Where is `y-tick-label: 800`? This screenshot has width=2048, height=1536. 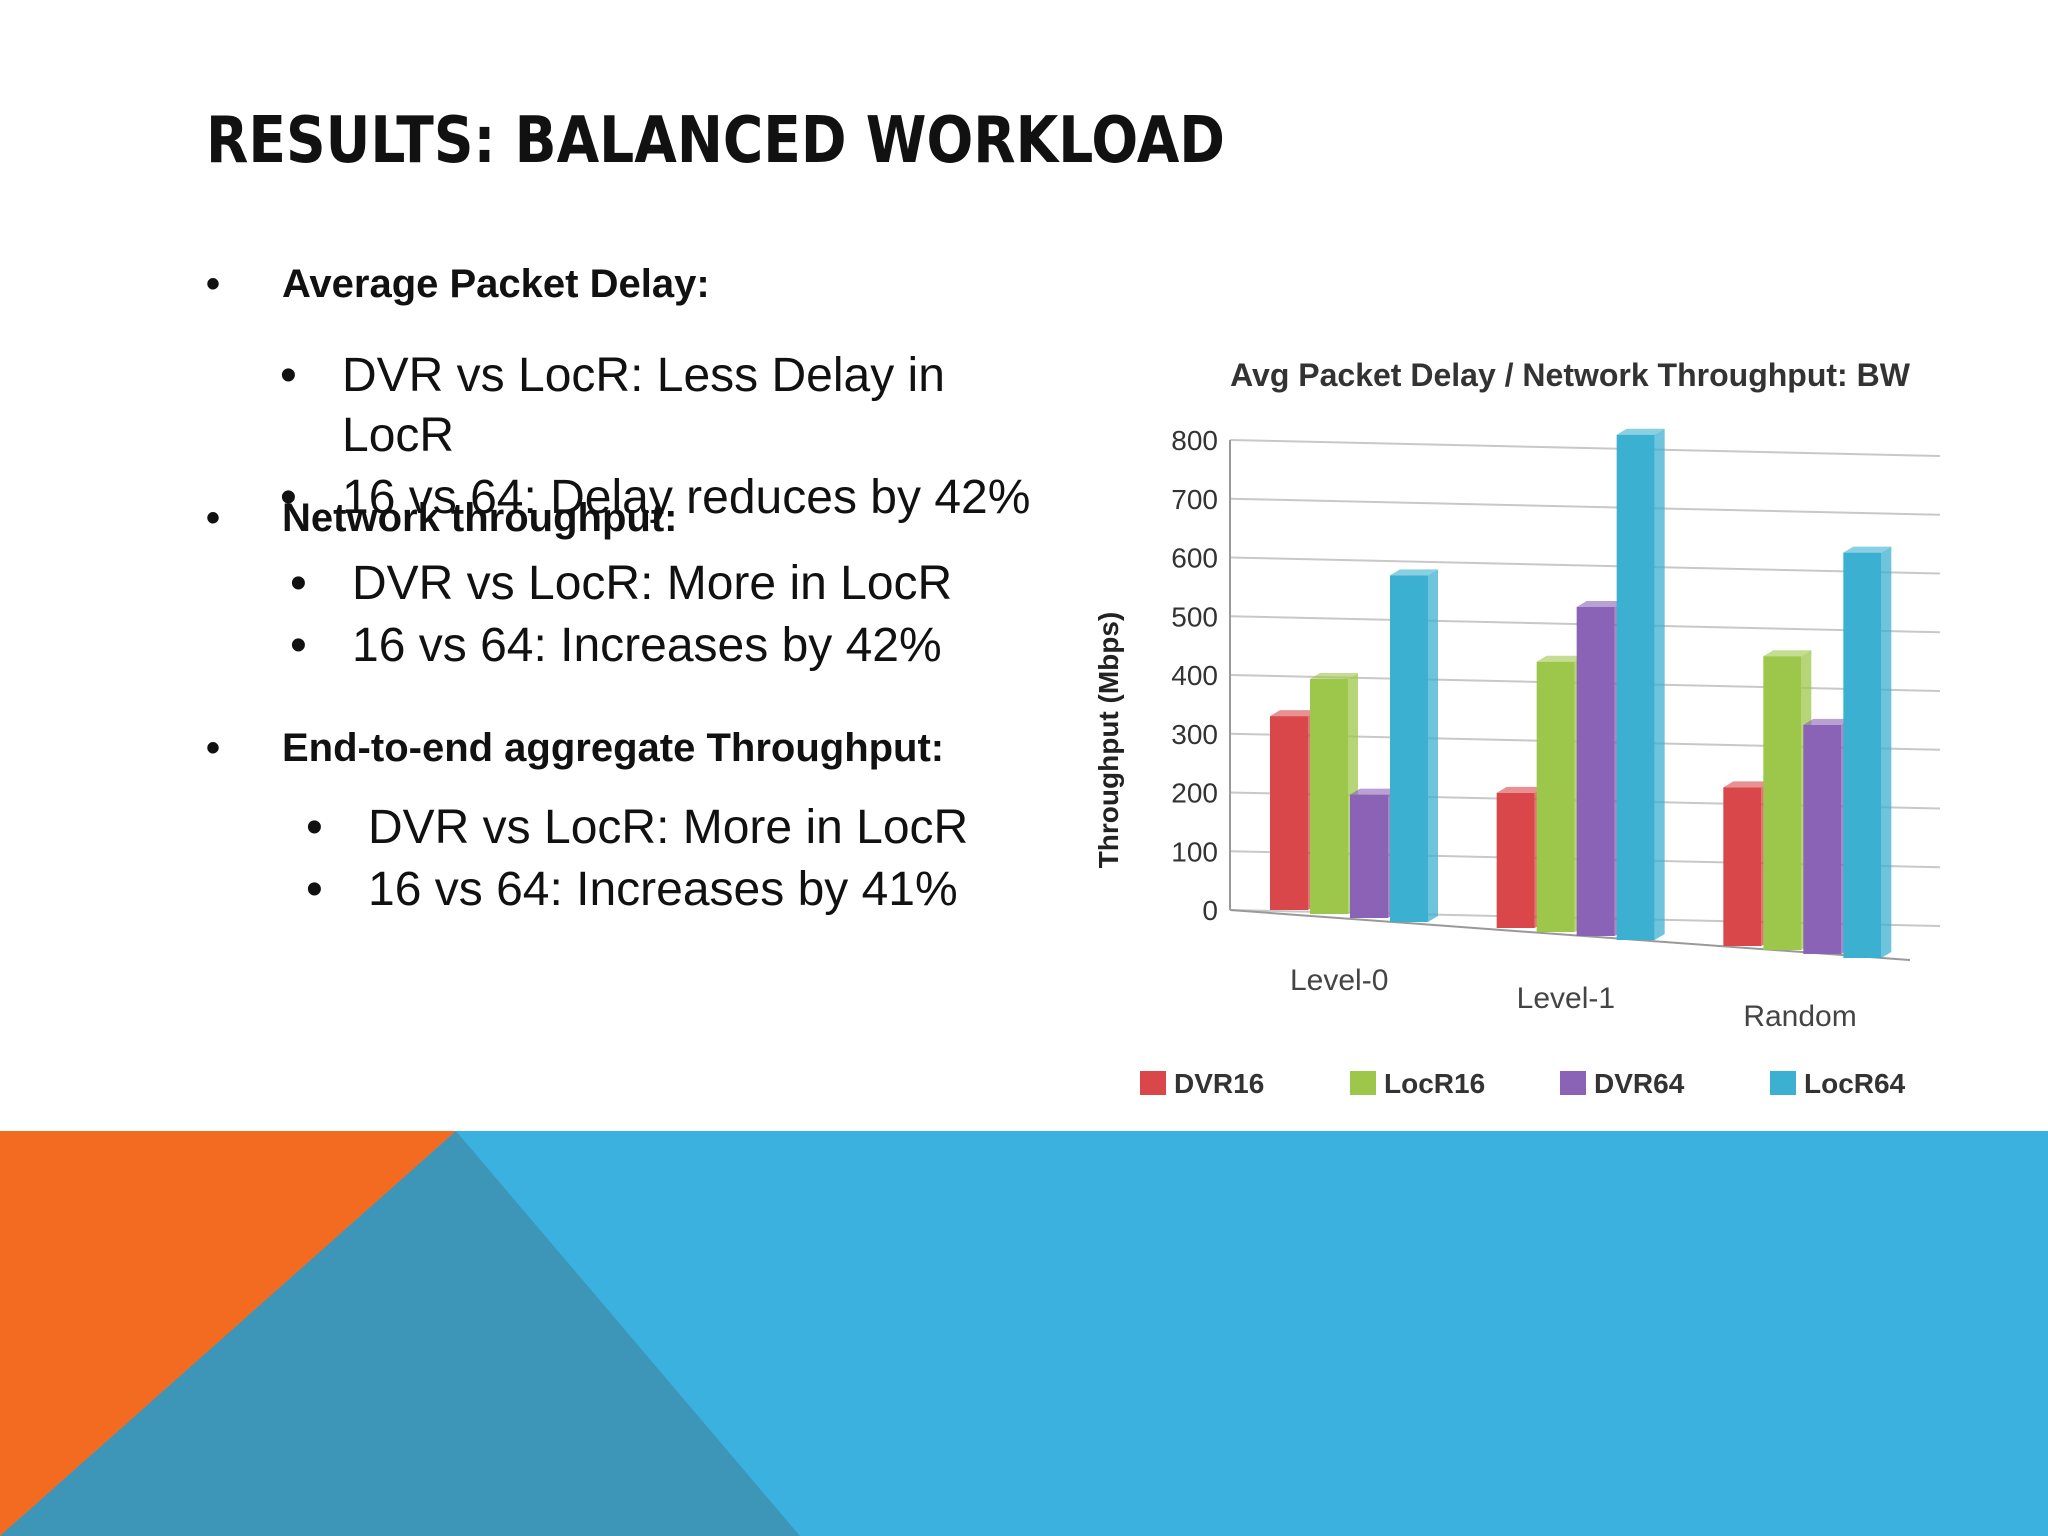 y-tick-label: 800 is located at coordinates (1194, 440).